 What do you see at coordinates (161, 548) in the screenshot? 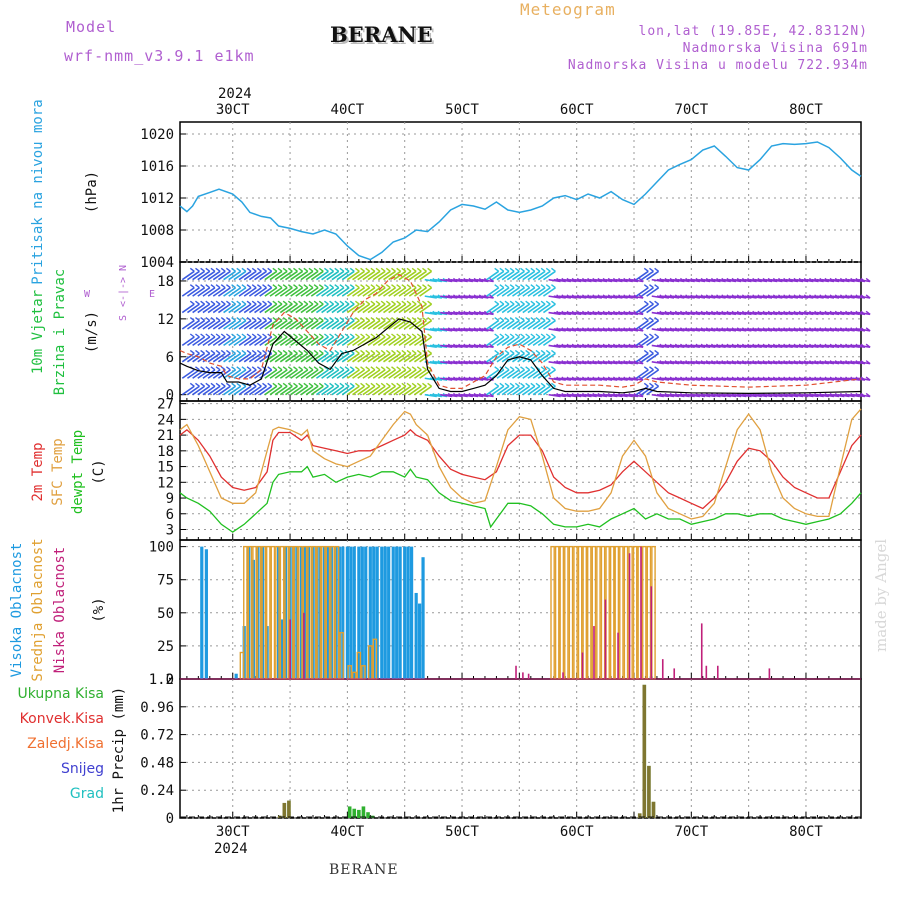
I see `y-tick-label: 100` at bounding box center [161, 548].